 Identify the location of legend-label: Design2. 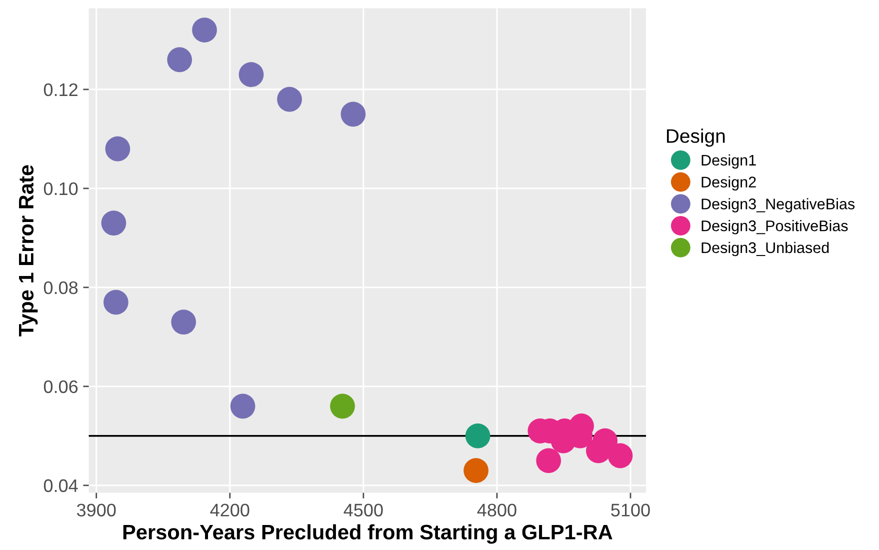
(729, 183).